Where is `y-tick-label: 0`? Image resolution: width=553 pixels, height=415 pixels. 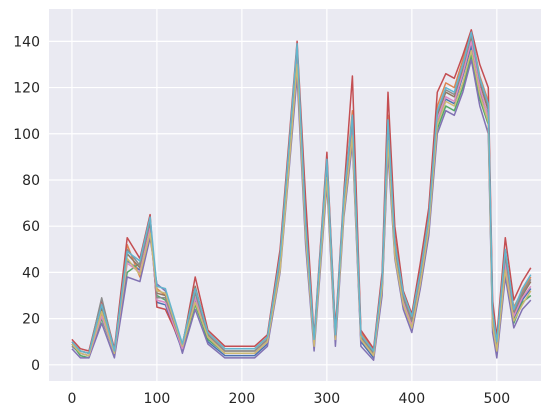 y-tick-label: 0 is located at coordinates (35, 366).